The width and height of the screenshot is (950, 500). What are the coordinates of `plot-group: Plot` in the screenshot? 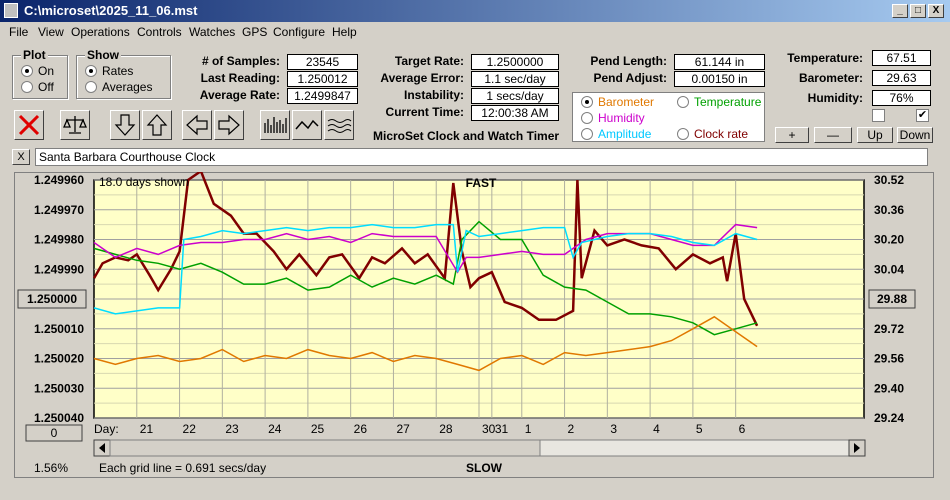 It's located at (40, 73).